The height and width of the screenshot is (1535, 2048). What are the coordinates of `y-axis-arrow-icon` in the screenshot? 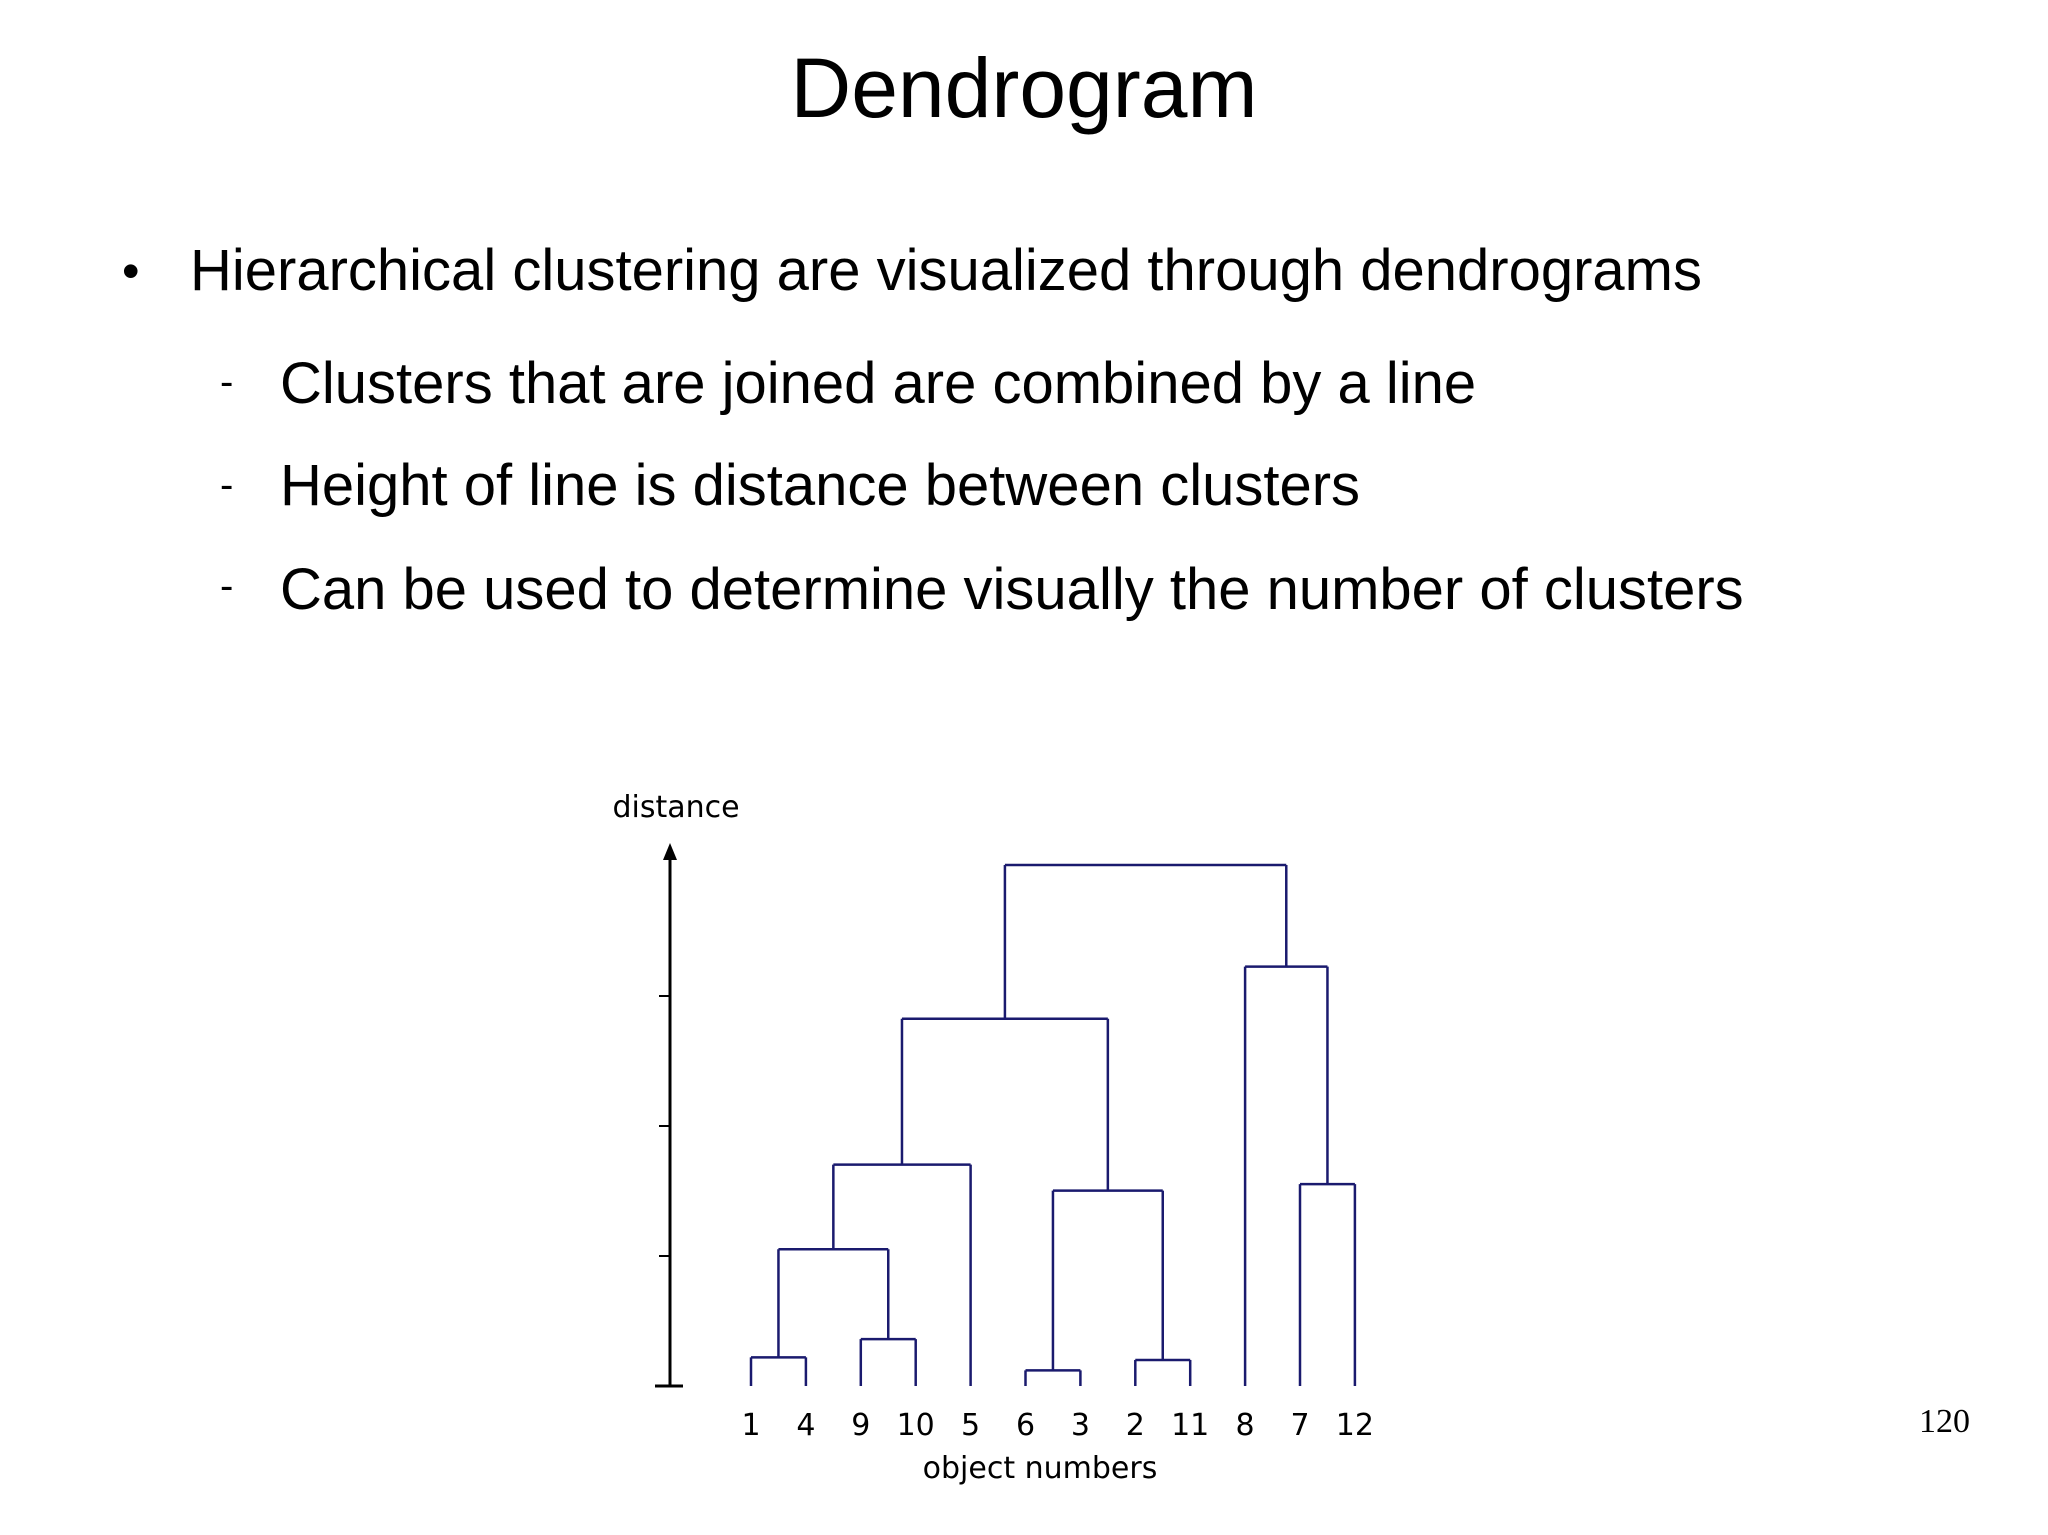 It's located at (670, 851).